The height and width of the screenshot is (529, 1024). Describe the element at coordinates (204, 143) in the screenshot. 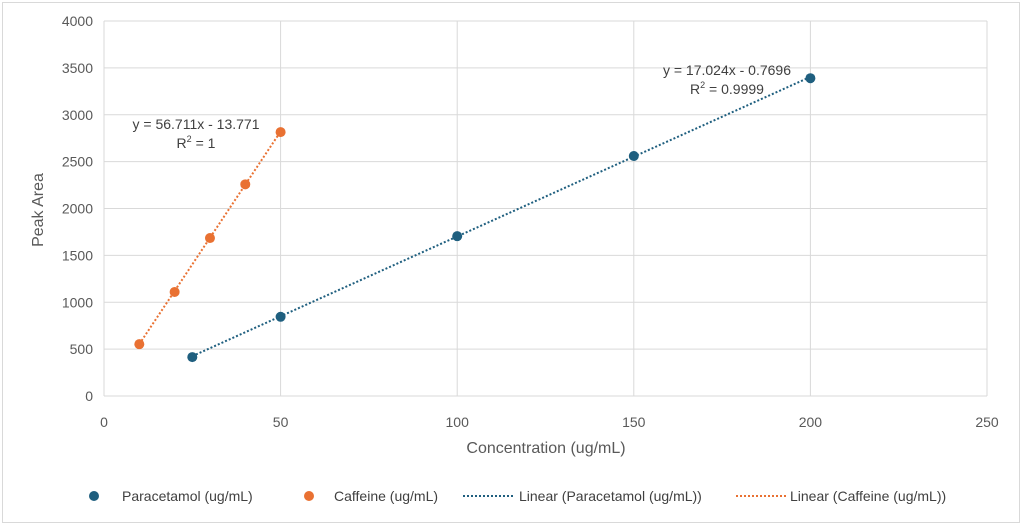

I see `caffeine-r2-value: = 1` at that location.